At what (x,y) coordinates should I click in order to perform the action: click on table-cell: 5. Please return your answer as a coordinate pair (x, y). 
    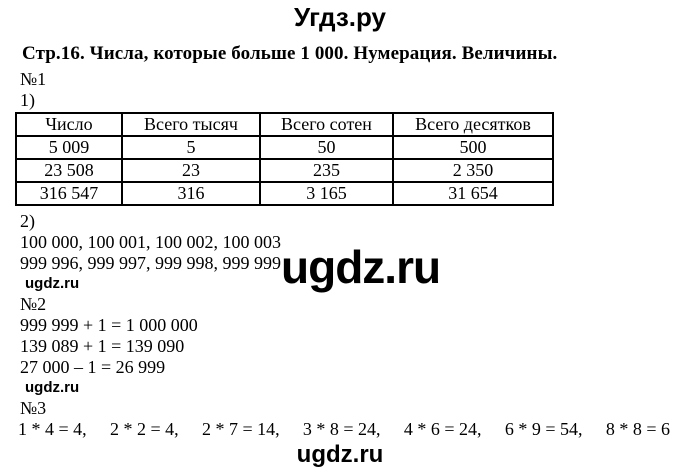
    Looking at the image, I should click on (191, 147).